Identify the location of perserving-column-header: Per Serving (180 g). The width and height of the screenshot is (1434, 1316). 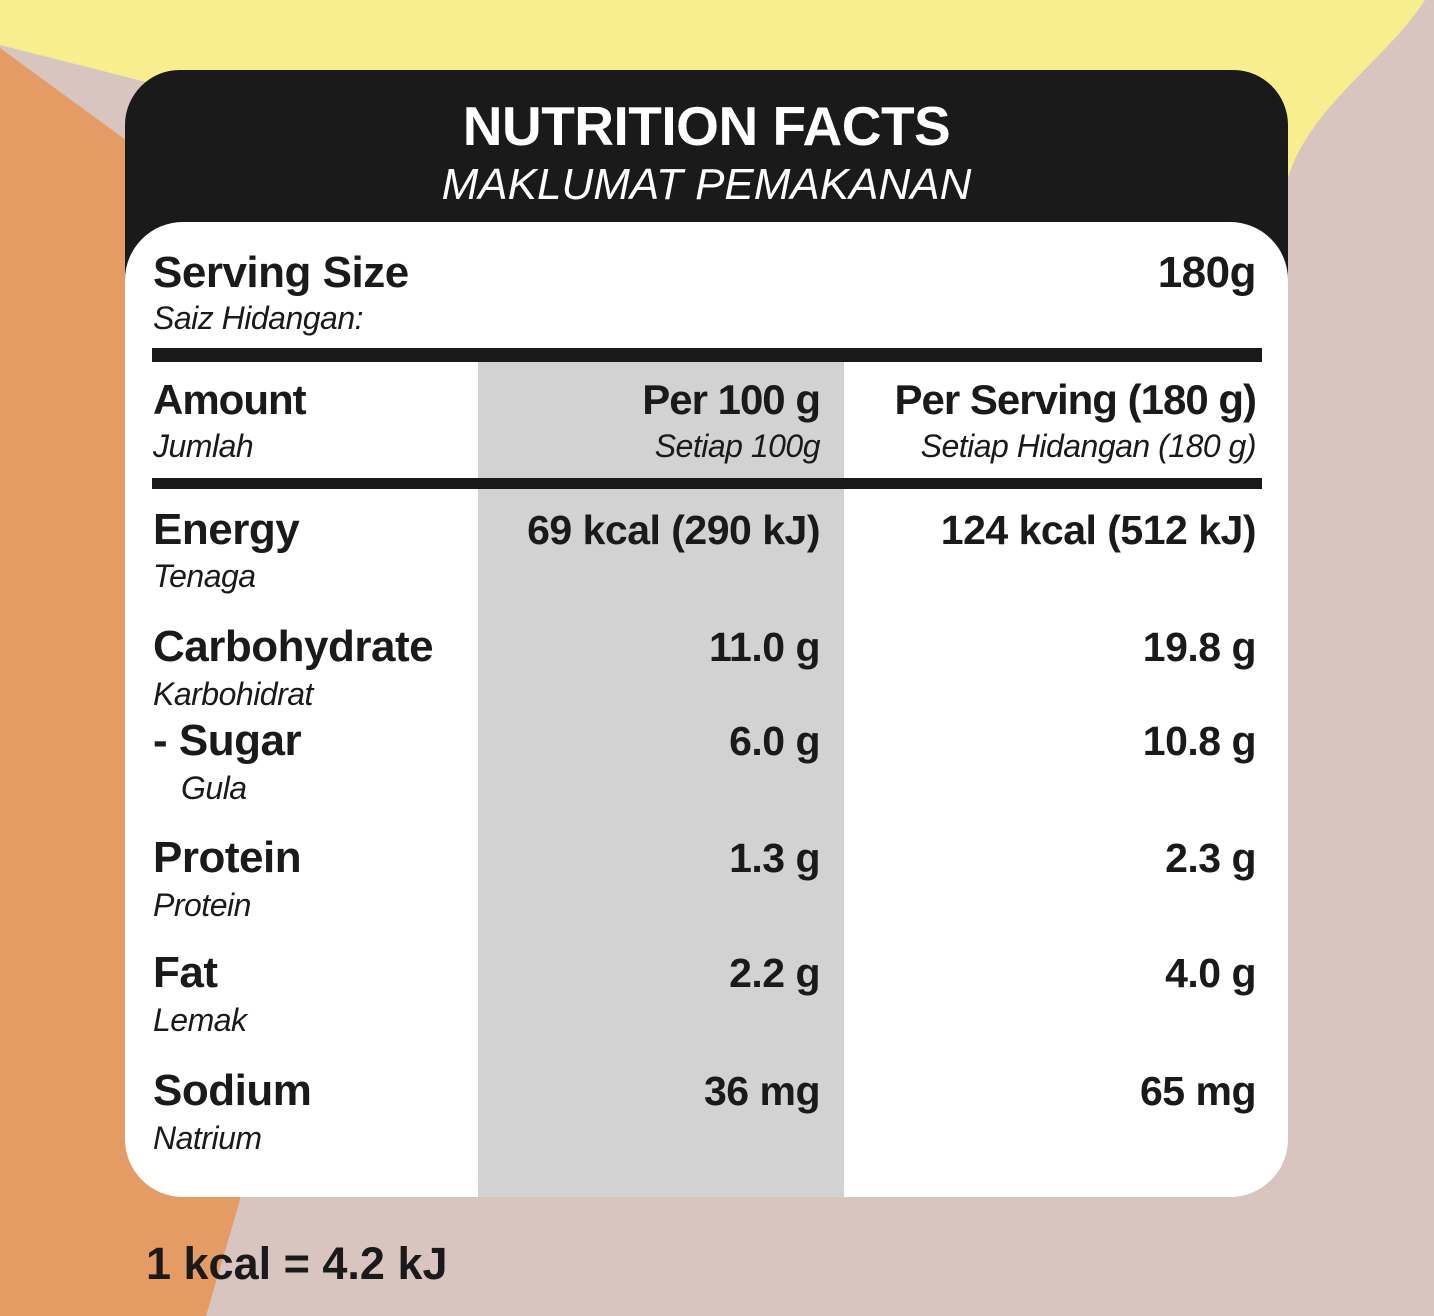
(1075, 399).